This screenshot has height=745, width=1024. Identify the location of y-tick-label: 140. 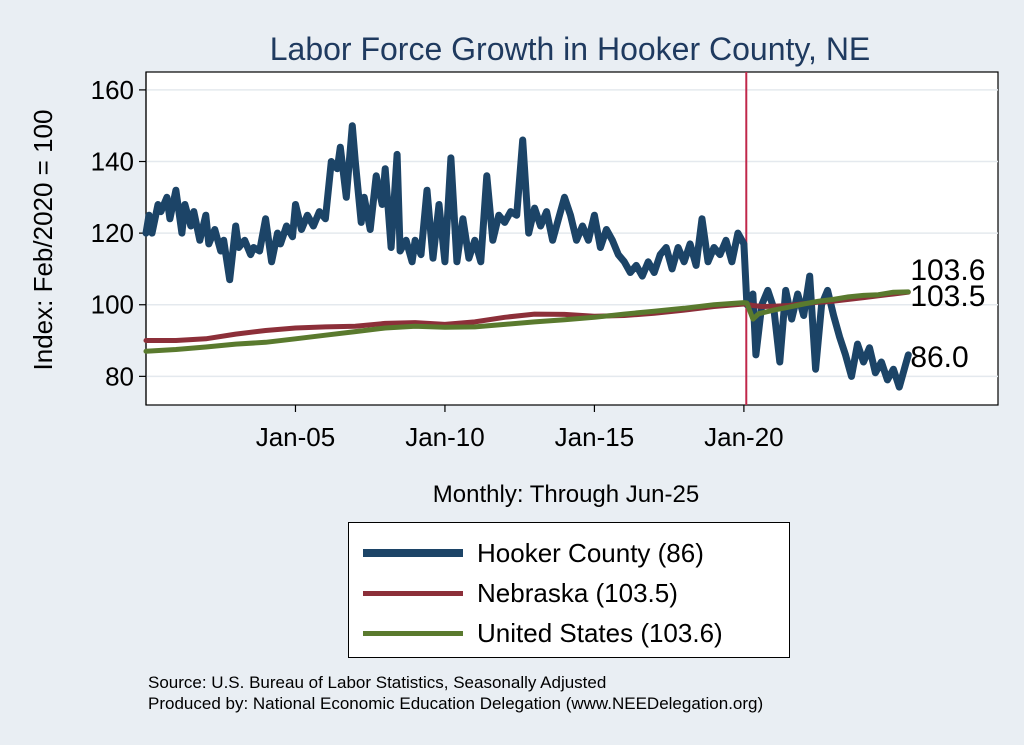
(112, 162).